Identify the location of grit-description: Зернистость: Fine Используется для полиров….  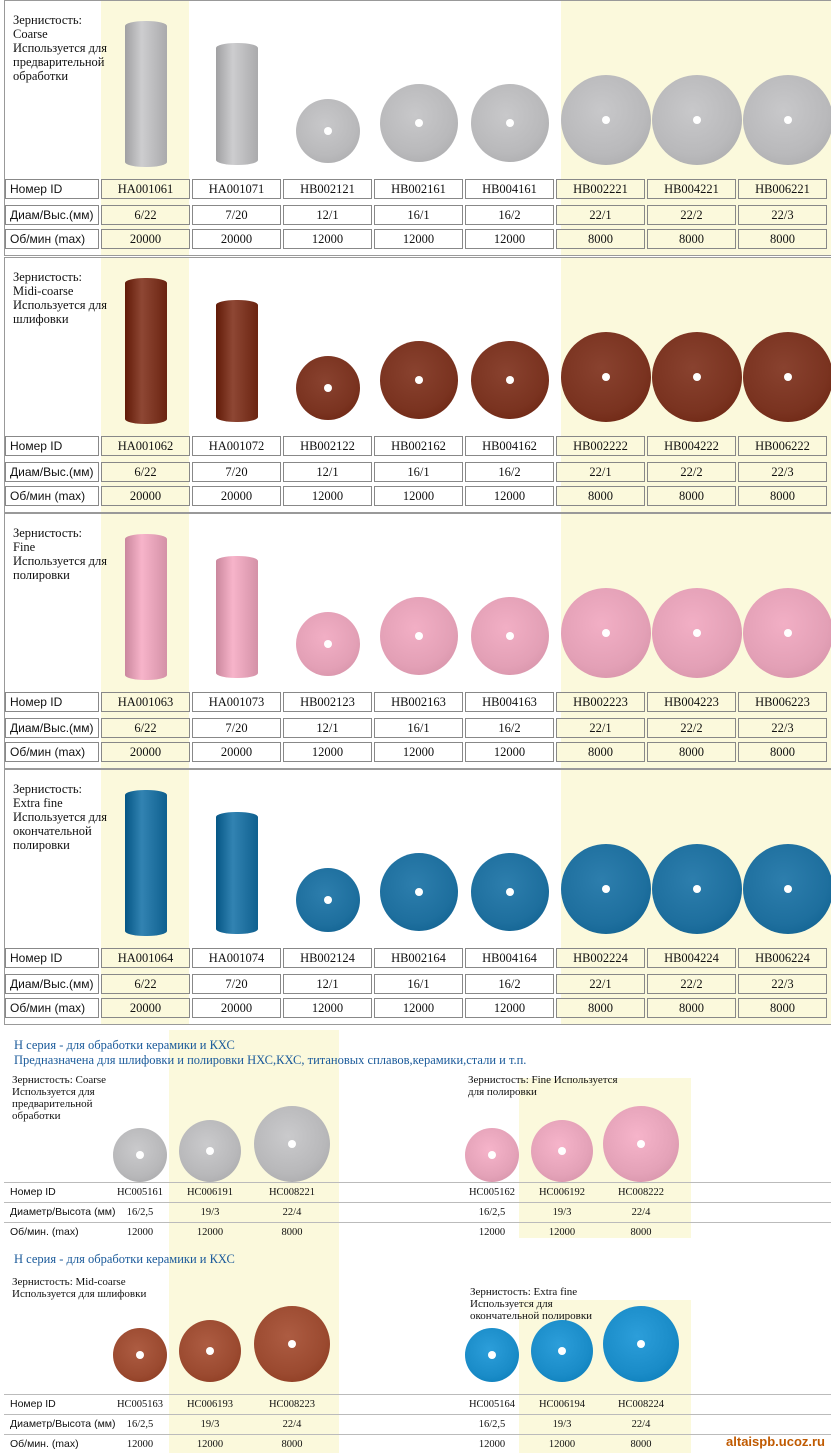
(69, 554).